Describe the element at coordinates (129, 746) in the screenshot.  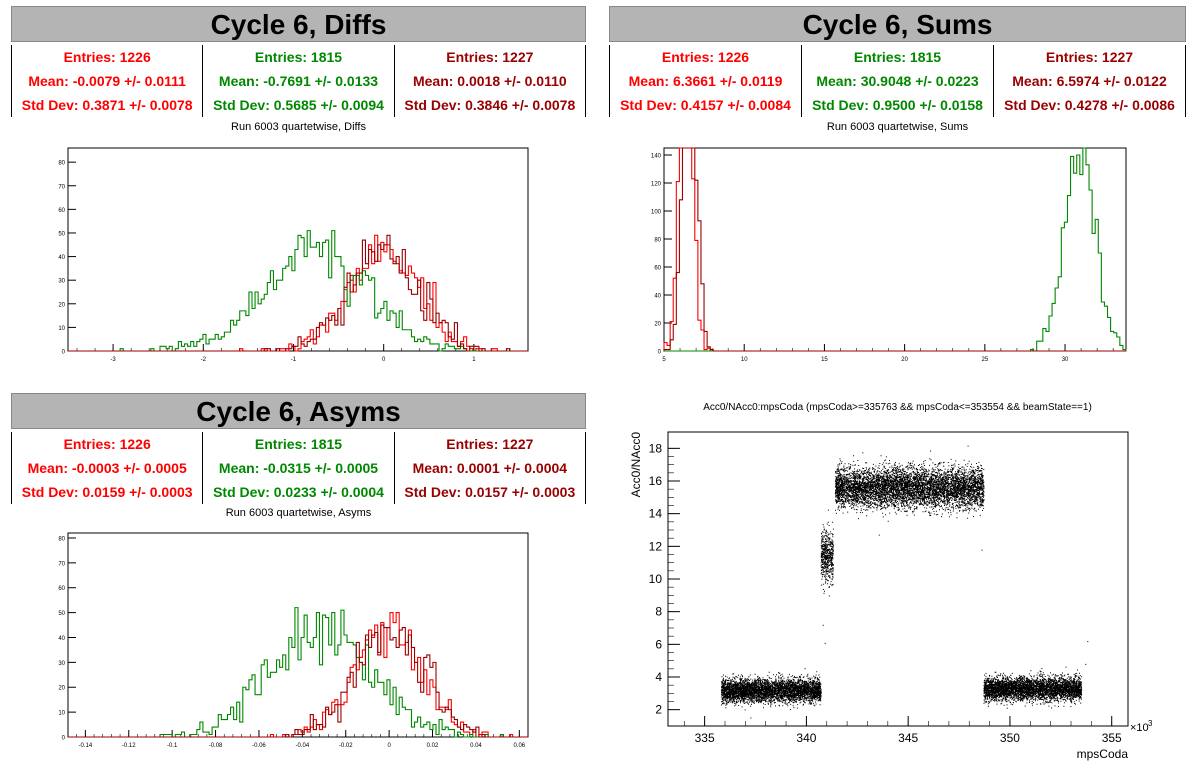
I see `x-tick-label: -0.12` at that location.